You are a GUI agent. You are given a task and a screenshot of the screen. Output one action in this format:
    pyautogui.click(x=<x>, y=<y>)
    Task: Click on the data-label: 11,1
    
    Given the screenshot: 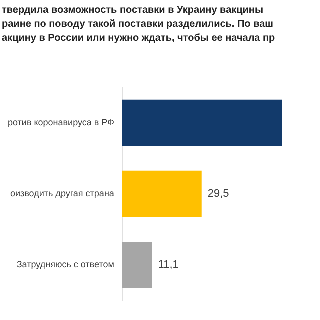 What is the action you would take?
    pyautogui.click(x=168, y=265)
    